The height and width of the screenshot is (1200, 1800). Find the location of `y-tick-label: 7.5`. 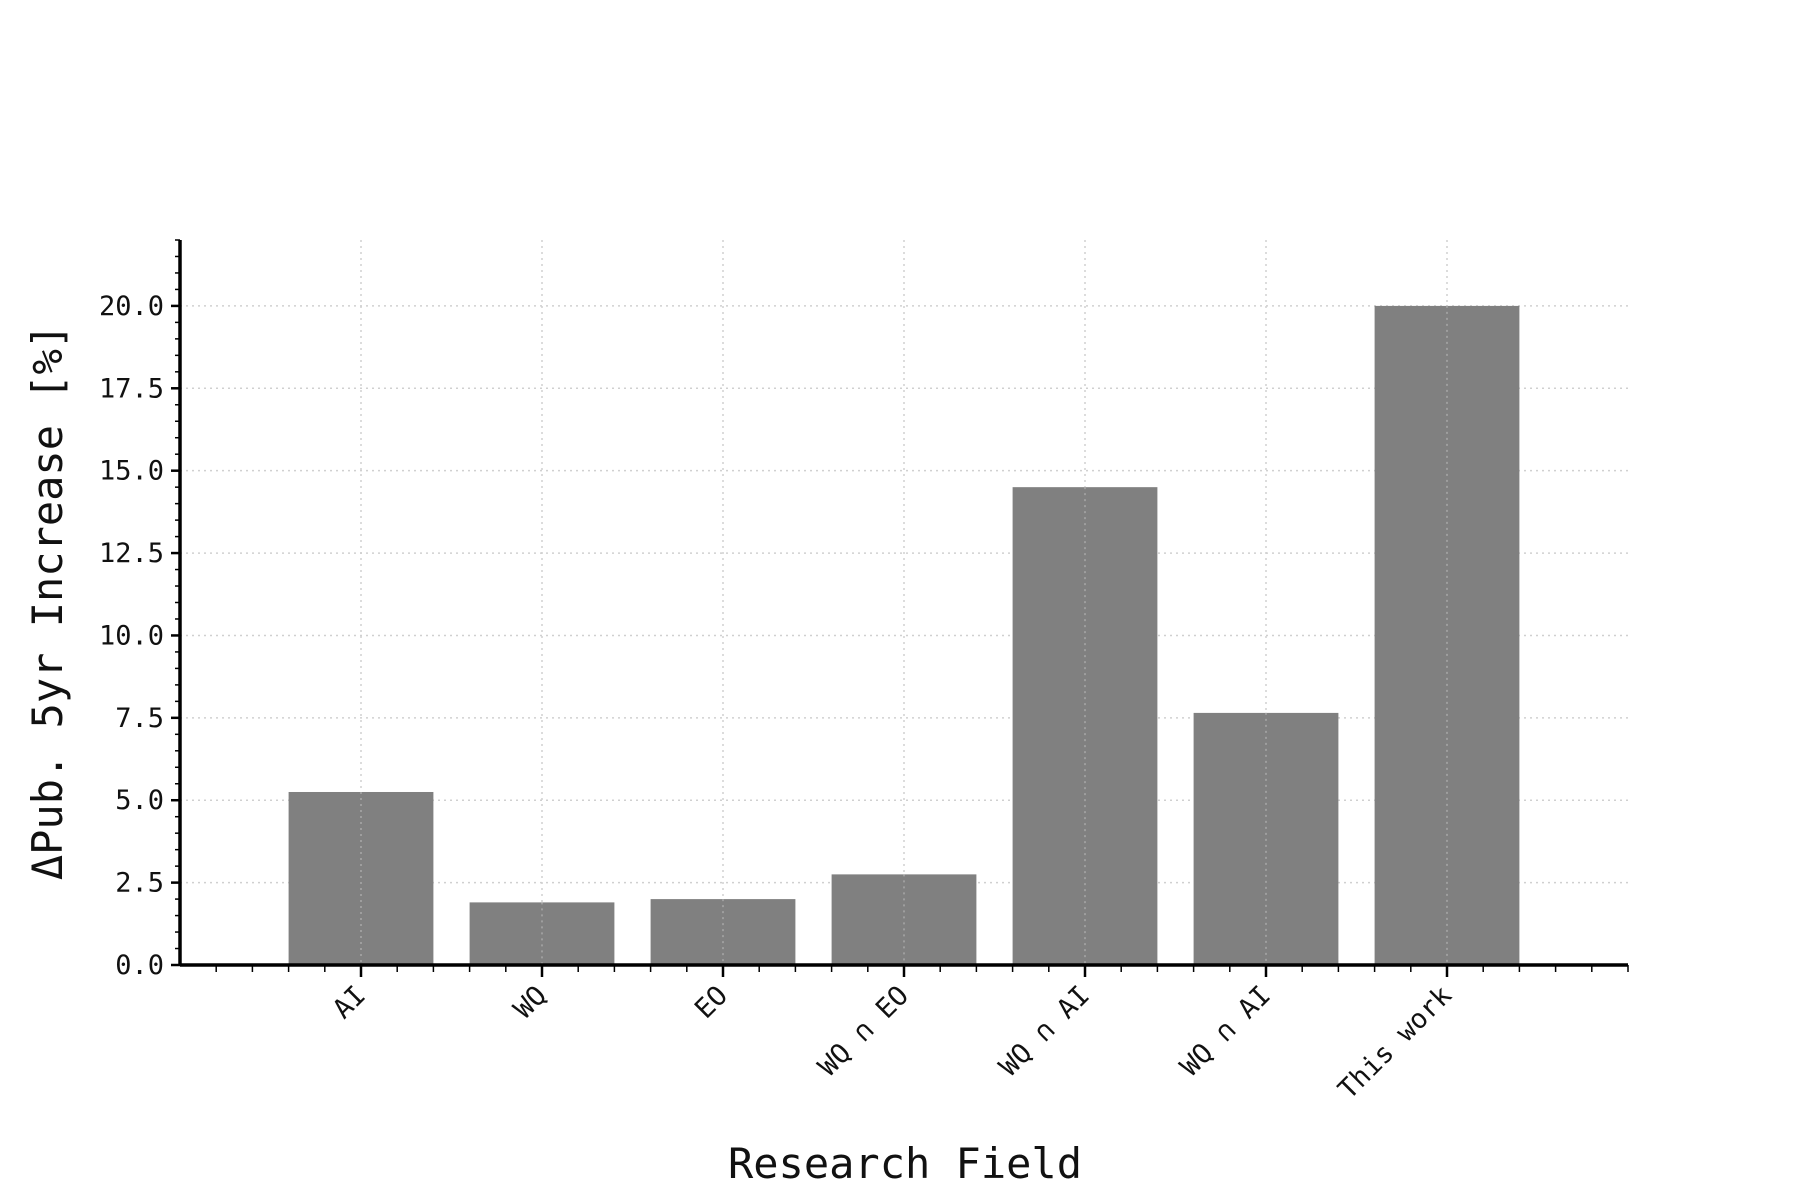

y-tick-label: 7.5 is located at coordinates (139, 718).